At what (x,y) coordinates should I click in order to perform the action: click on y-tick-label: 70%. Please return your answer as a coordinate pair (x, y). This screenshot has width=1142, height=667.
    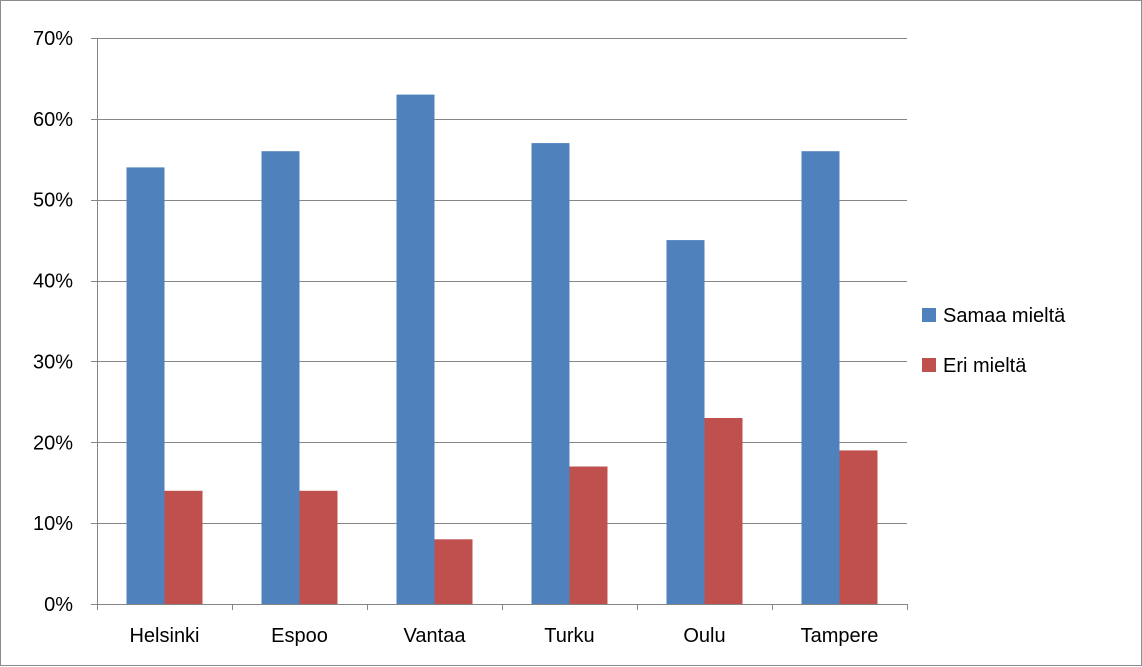
    Looking at the image, I should click on (53, 39).